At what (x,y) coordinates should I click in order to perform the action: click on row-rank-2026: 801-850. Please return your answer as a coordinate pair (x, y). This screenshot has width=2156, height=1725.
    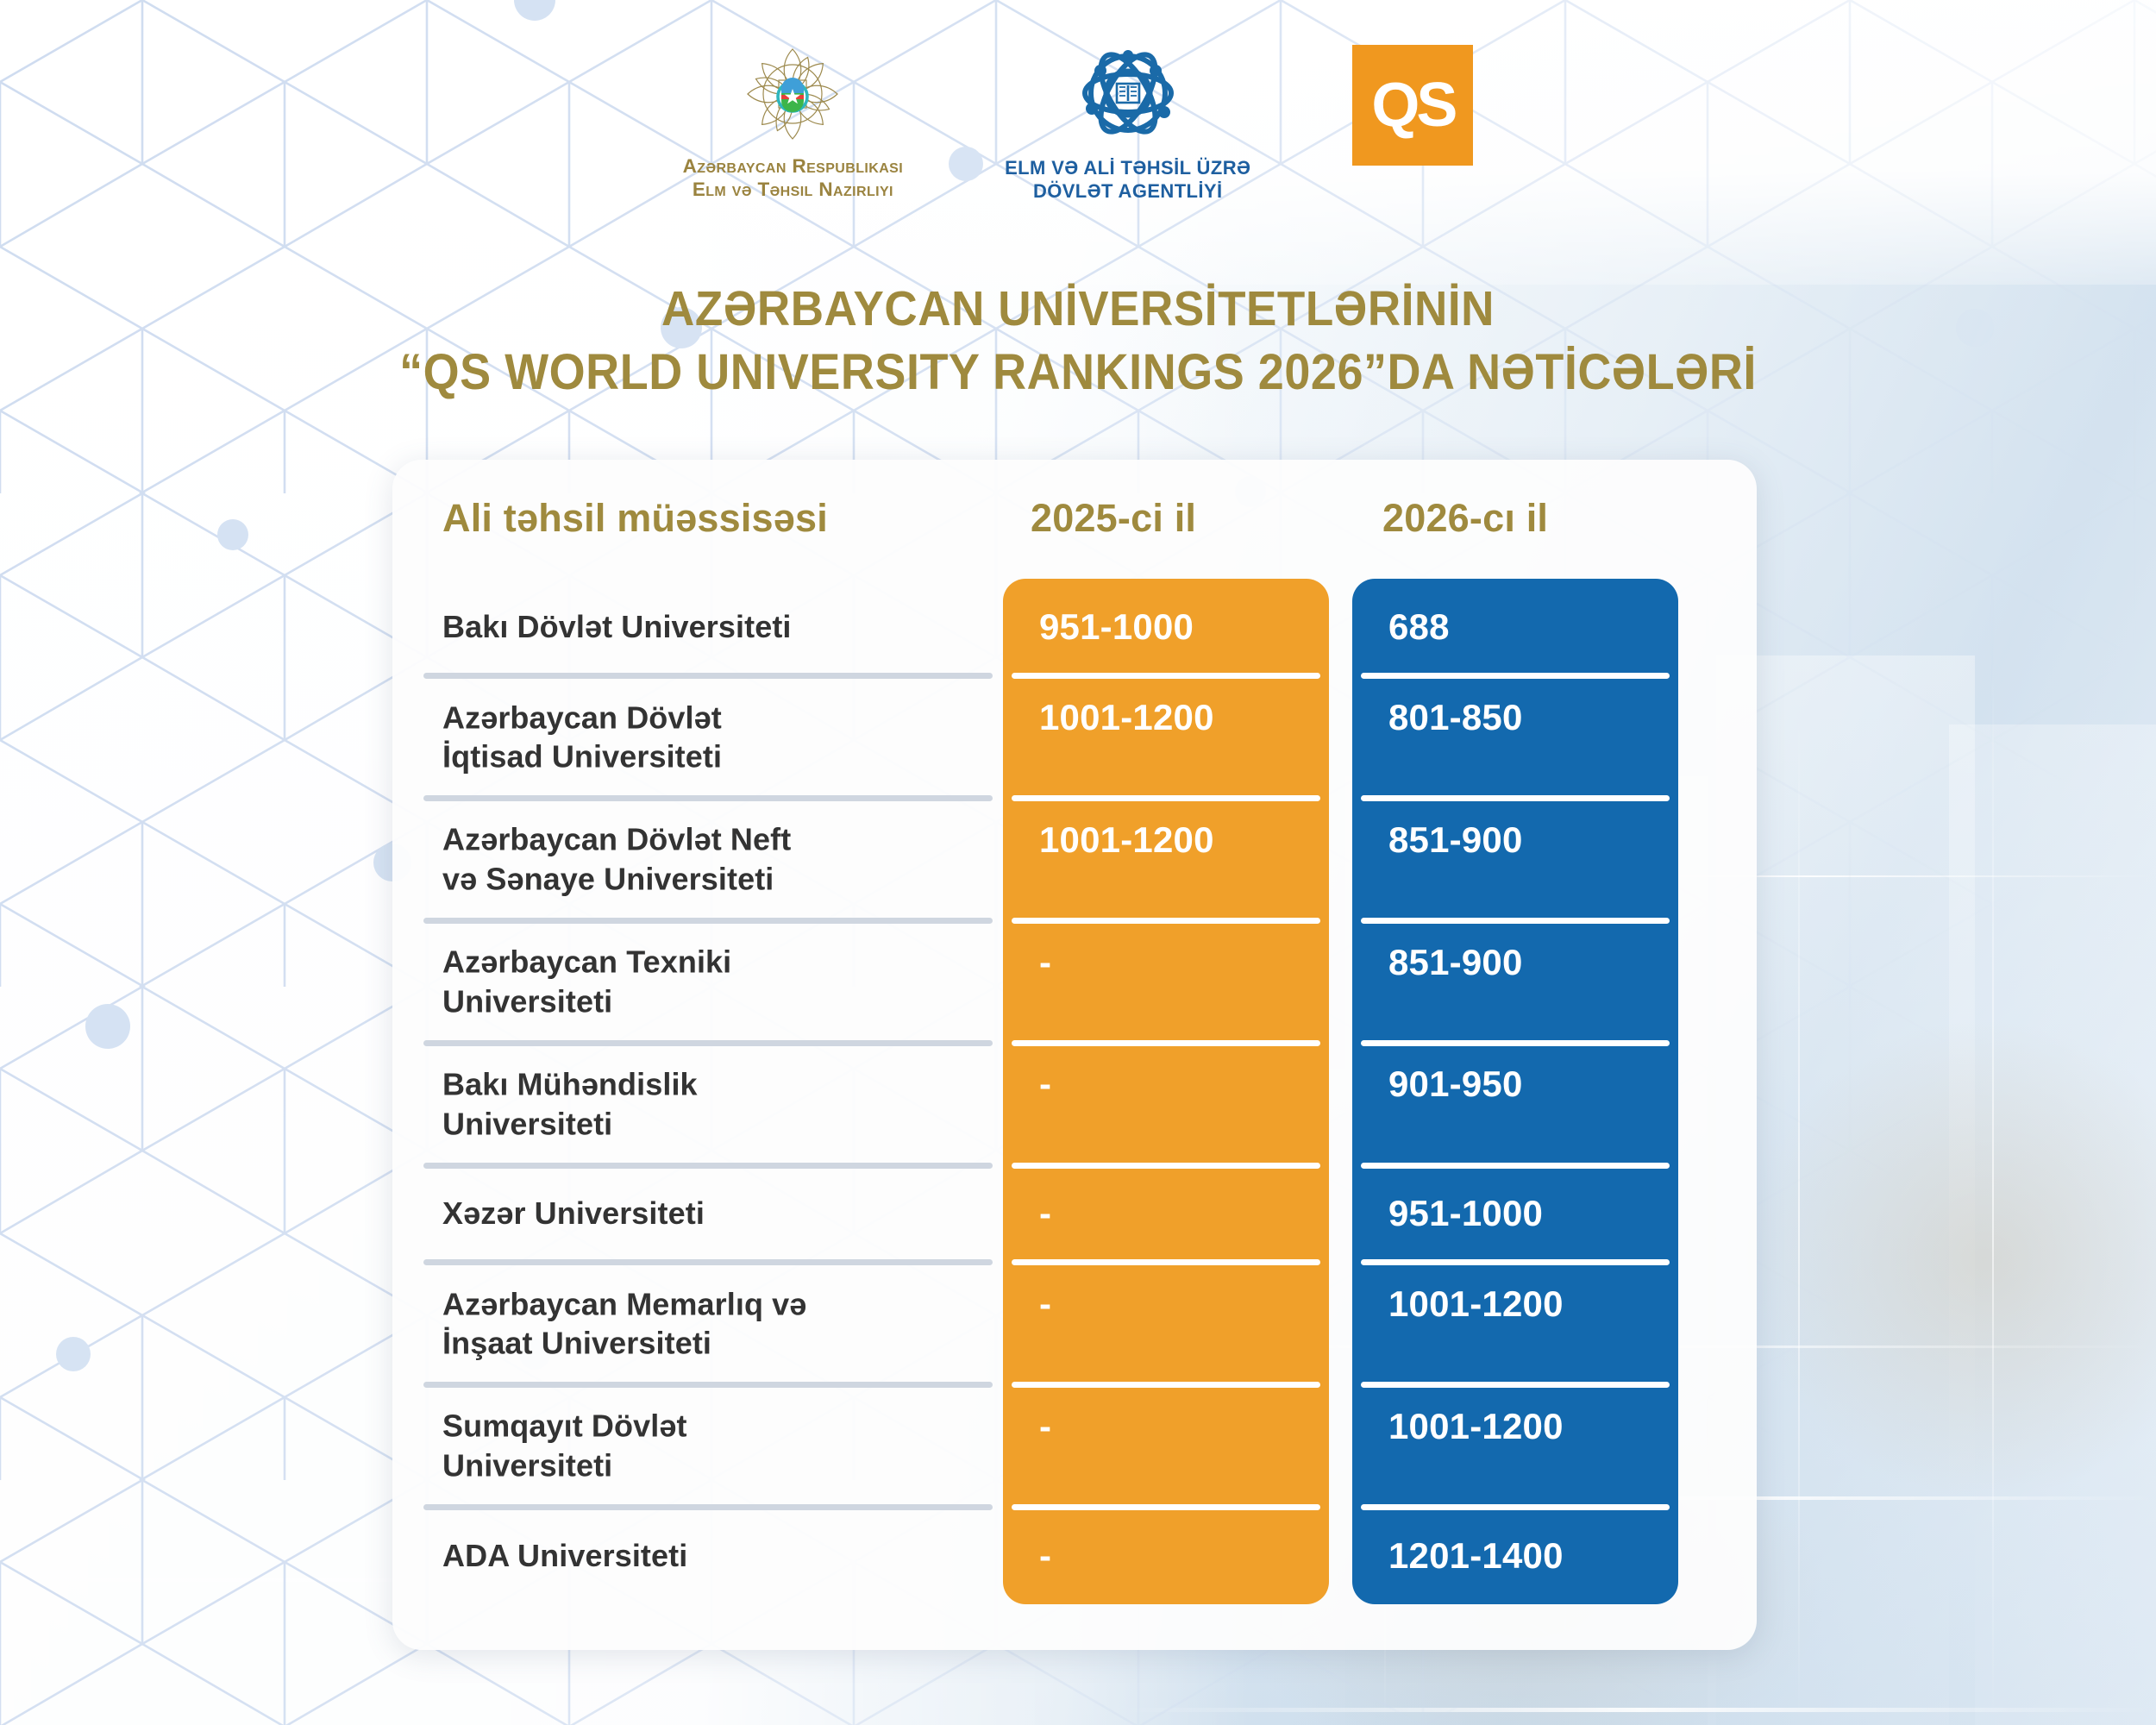
    Looking at the image, I should click on (1455, 717).